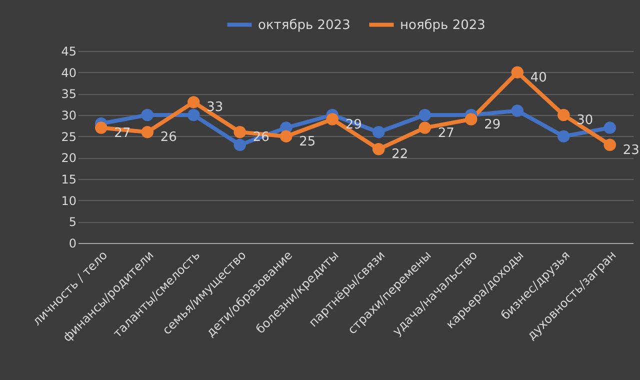 This screenshot has width=640, height=380. What do you see at coordinates (400, 154) in the screenshot?
I see `data-label: 22` at bounding box center [400, 154].